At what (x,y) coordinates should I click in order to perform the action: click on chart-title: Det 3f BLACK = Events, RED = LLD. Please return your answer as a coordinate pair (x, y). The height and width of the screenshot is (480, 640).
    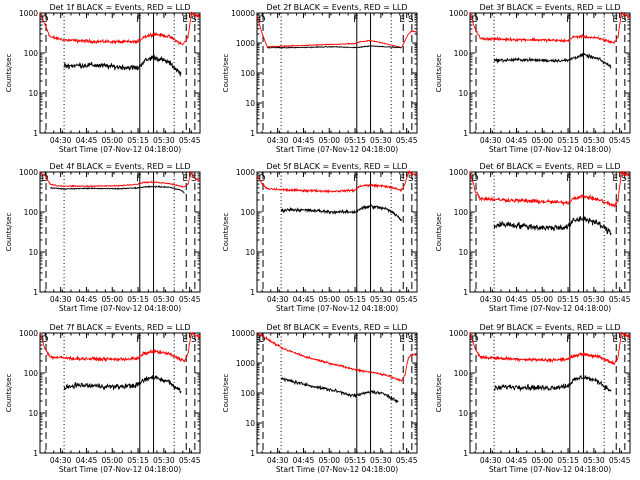
    Looking at the image, I should click on (549, 7).